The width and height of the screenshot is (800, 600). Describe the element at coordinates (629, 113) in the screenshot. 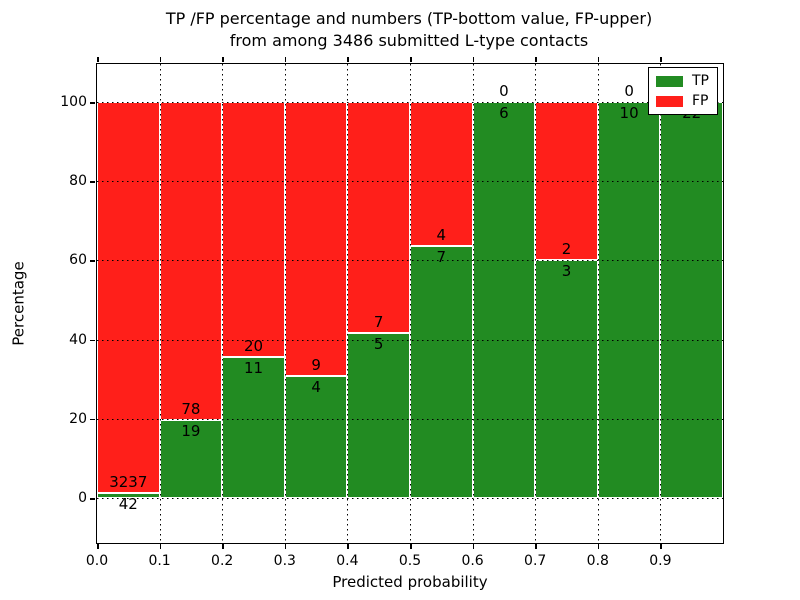

I see `tp-count-label: 10` at that location.